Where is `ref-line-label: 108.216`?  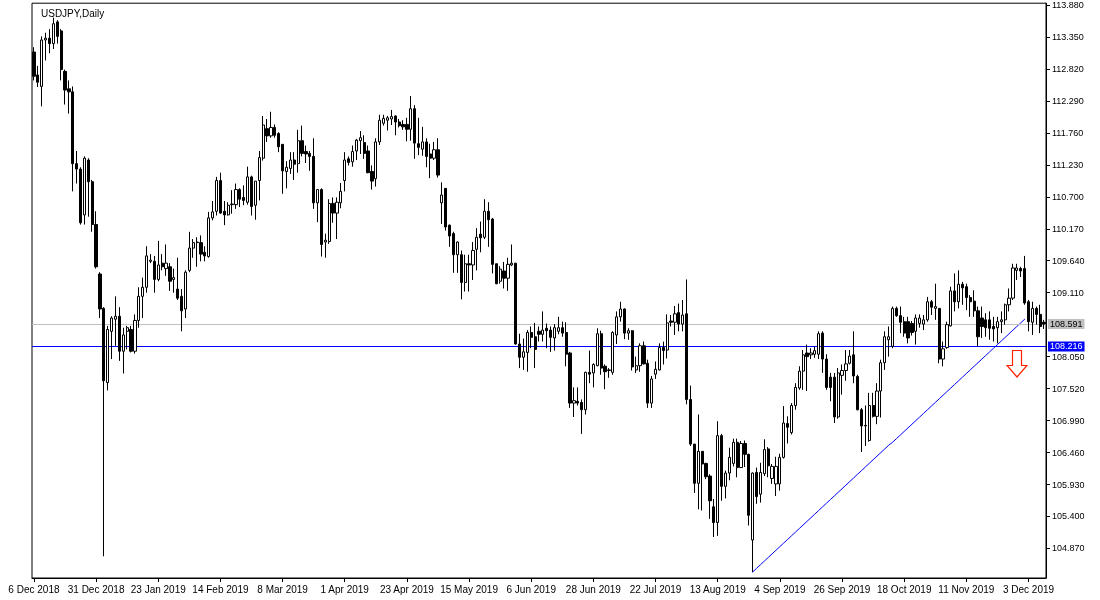
ref-line-label: 108.216 is located at coordinates (1066, 346).